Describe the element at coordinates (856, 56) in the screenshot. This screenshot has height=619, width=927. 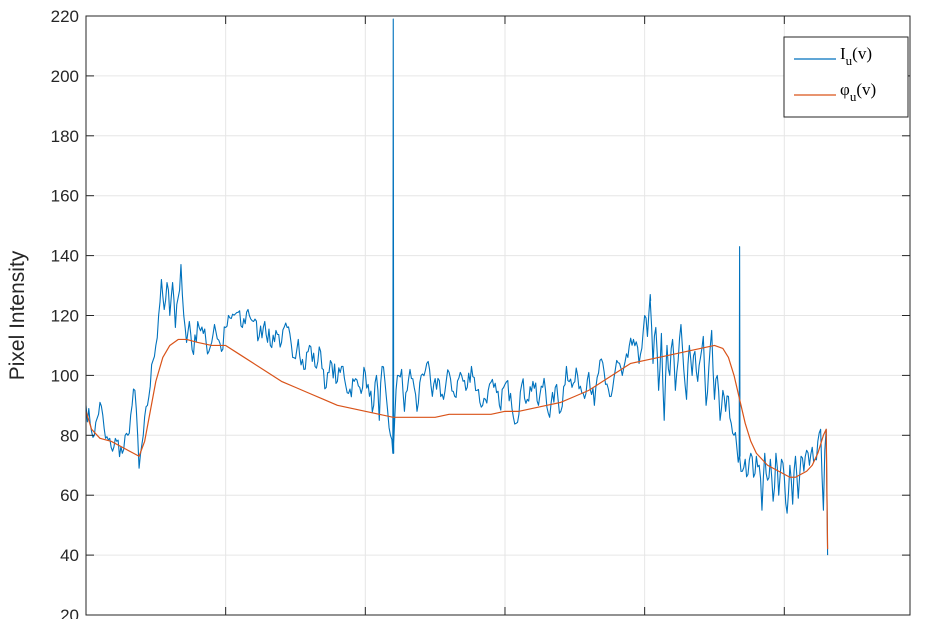
I see `legend-entry: Iu(v)` at that location.